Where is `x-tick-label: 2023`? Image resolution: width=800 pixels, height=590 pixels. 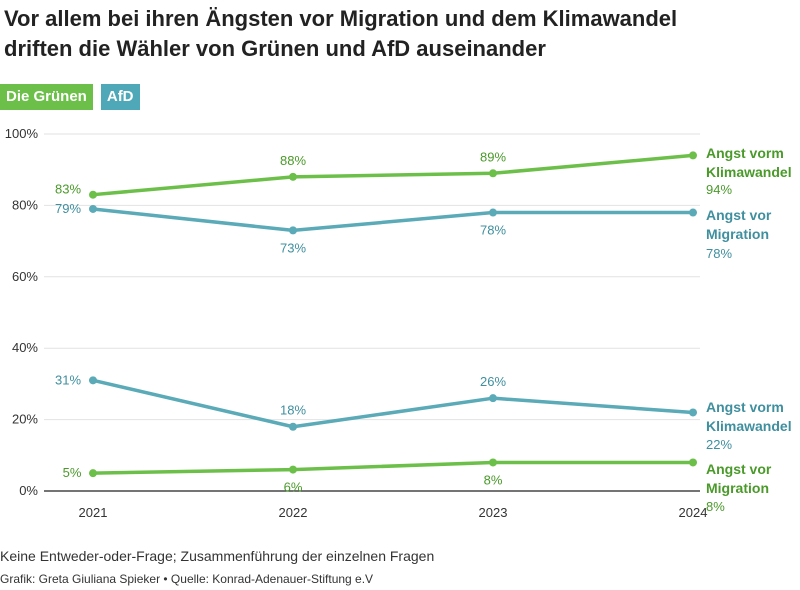 x-tick-label: 2023 is located at coordinates (493, 512).